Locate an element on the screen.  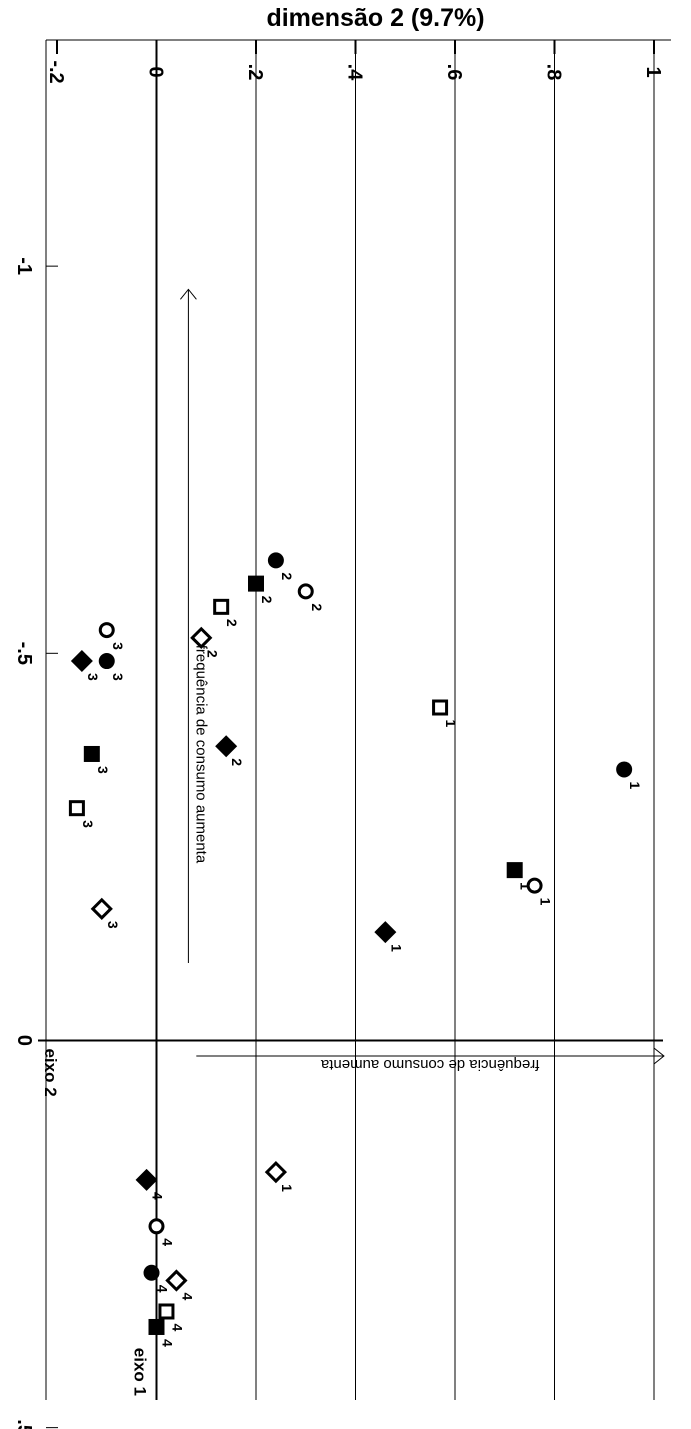
x-tick-label: -1 is located at coordinates (24, 266).